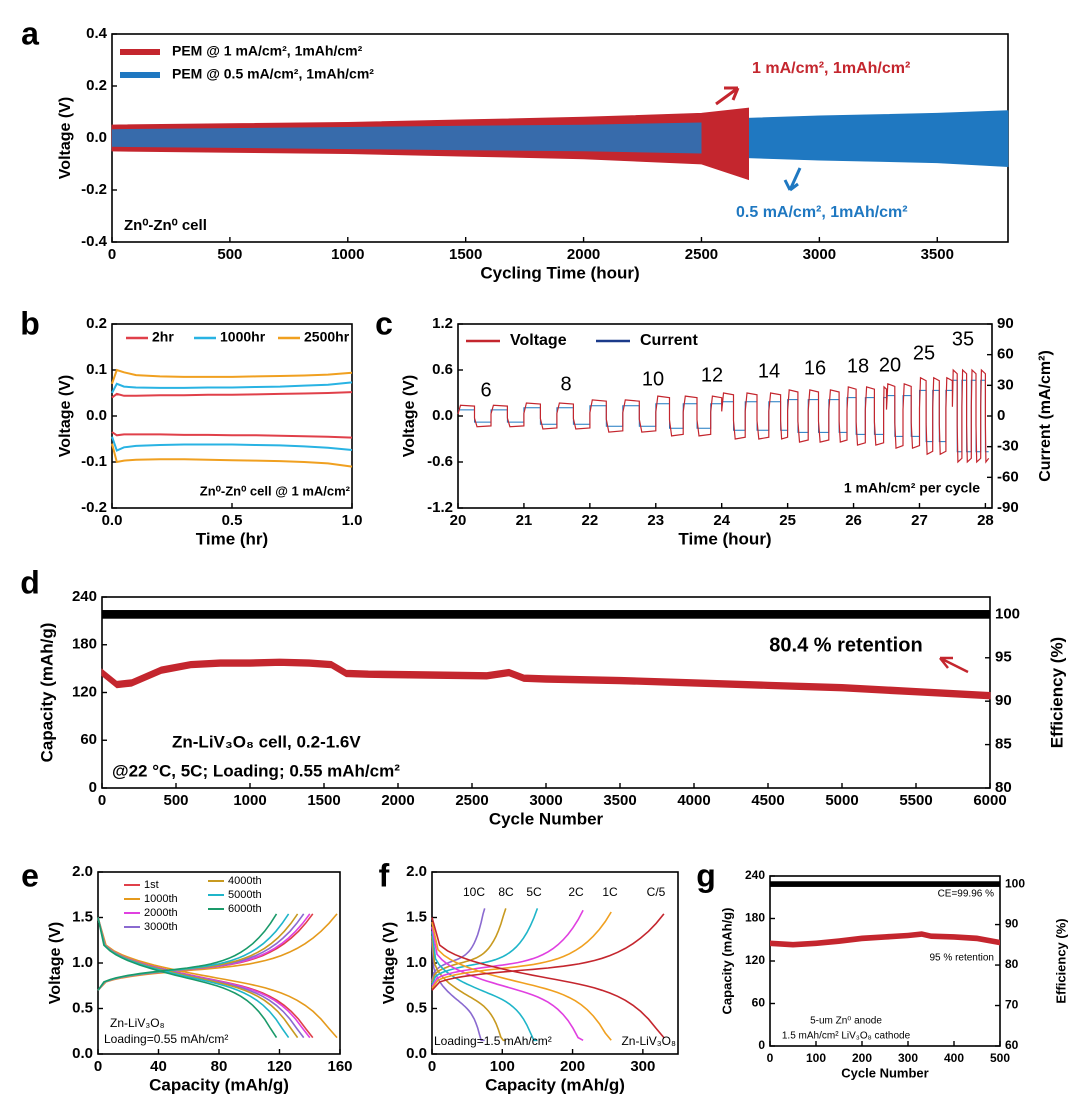 The image size is (1080, 1111). What do you see at coordinates (96, 415) in the screenshot?
I see `y-tick-label-b: 0.0` at bounding box center [96, 415].